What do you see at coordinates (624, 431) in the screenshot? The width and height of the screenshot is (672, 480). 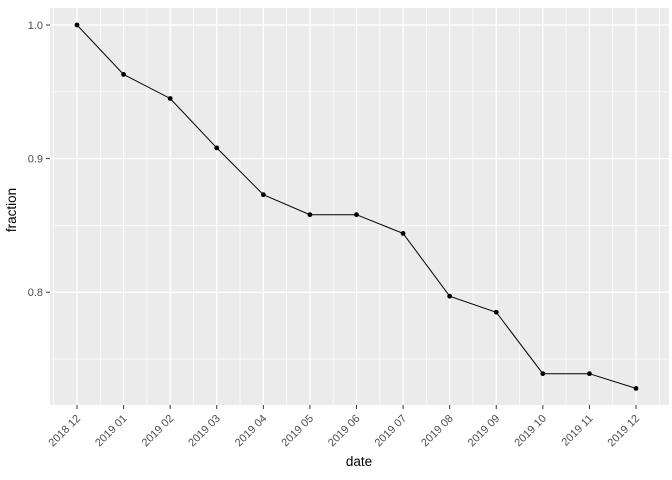 I see `x-tick-label: 2019 12` at bounding box center [624, 431].